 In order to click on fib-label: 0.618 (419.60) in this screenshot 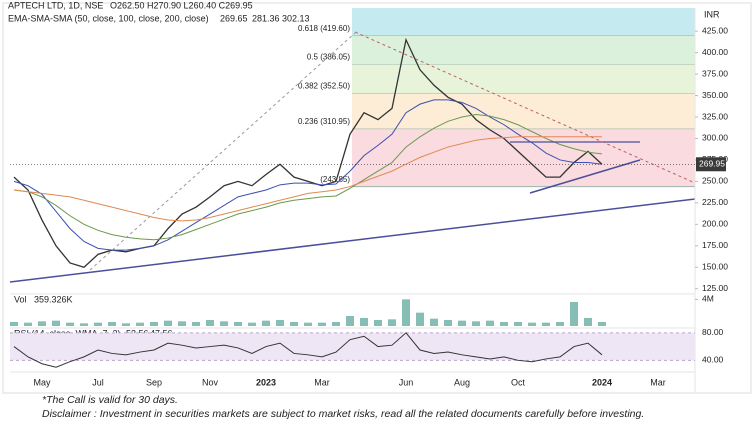, I will do `click(324, 28)`.